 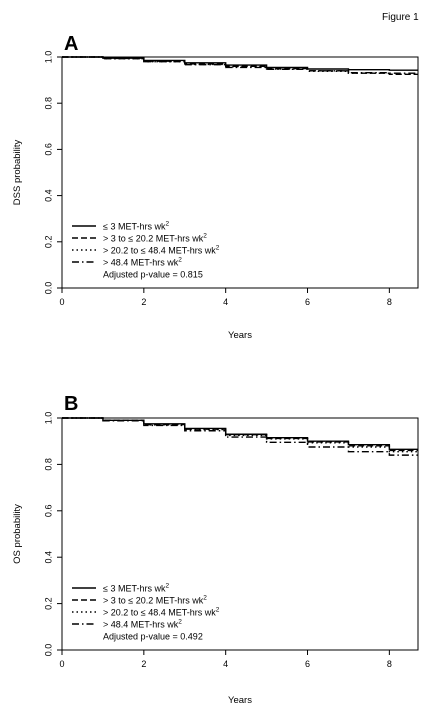 What do you see at coordinates (400, 17) in the screenshot?
I see `figure-label: Figure 1` at bounding box center [400, 17].